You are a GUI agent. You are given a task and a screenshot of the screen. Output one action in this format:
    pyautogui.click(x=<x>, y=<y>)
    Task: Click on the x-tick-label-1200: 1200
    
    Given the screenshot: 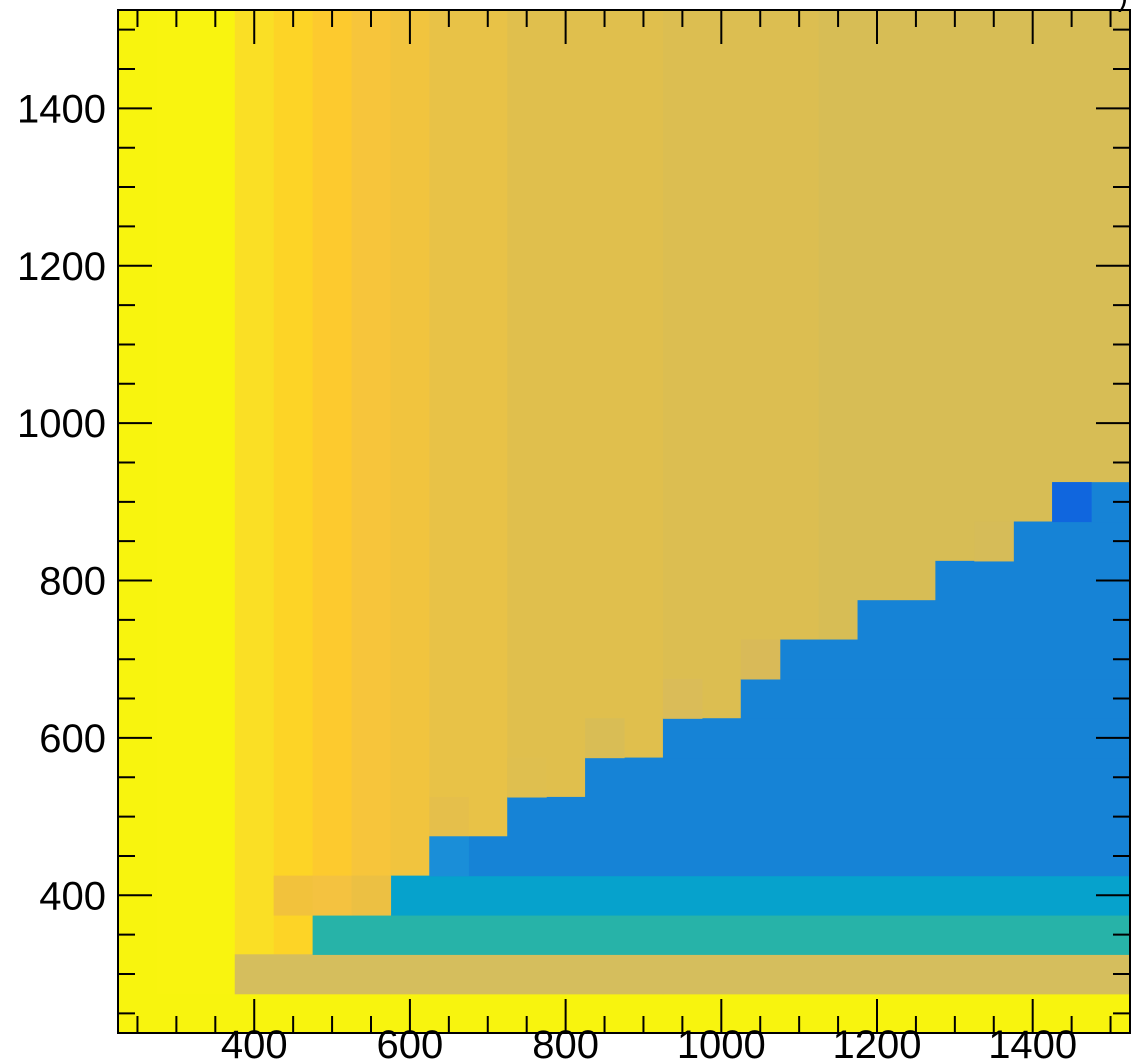 What is the action you would take?
    pyautogui.click(x=877, y=1043)
    